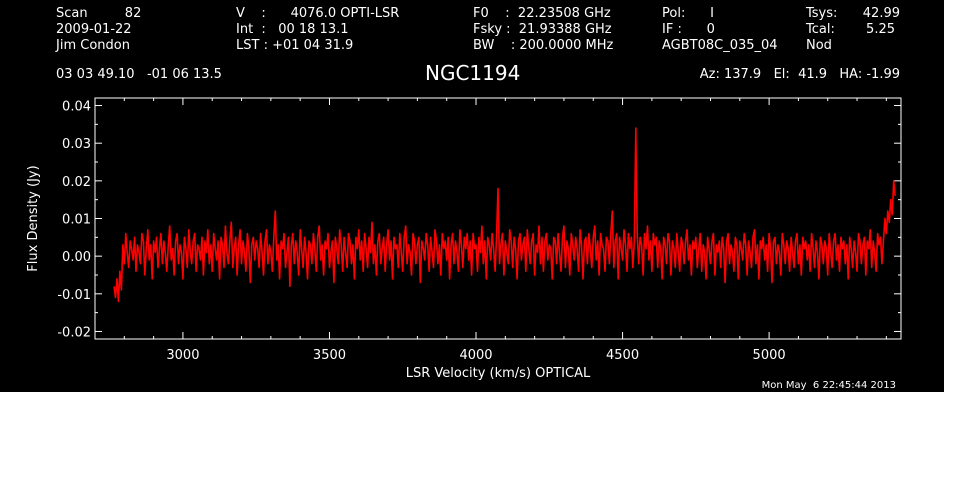 The width and height of the screenshot is (962, 490). What do you see at coordinates (94, 29) in the screenshot?
I see `header-date: 2009-01-22` at bounding box center [94, 29].